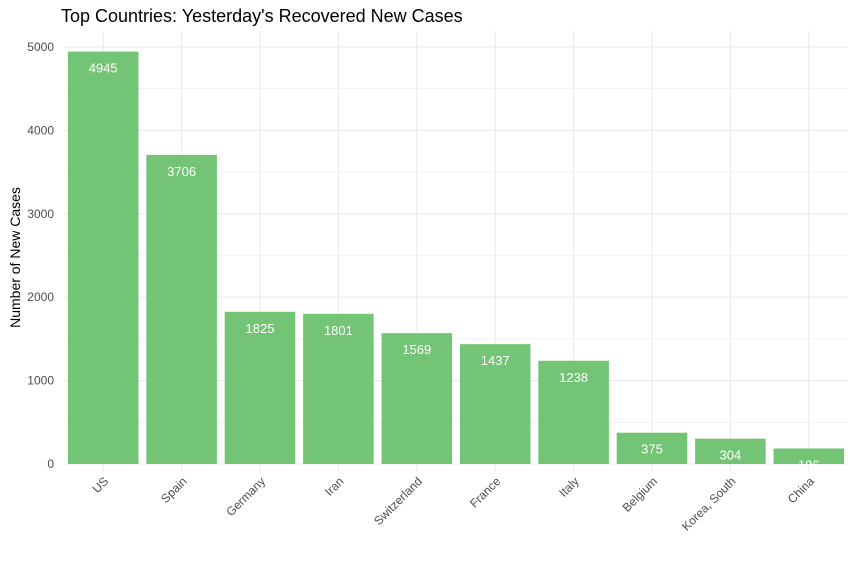 Image resolution: width=864 pixels, height=576 pixels. Describe the element at coordinates (174, 490) in the screenshot. I see `x-tick-label: Spain` at that location.